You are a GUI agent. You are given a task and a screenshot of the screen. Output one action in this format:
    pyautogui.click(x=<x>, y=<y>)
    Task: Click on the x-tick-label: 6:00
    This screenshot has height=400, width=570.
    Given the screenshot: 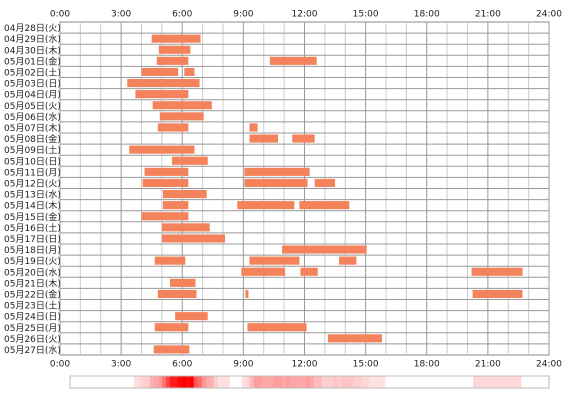 What is the action you would take?
    pyautogui.click(x=182, y=365)
    